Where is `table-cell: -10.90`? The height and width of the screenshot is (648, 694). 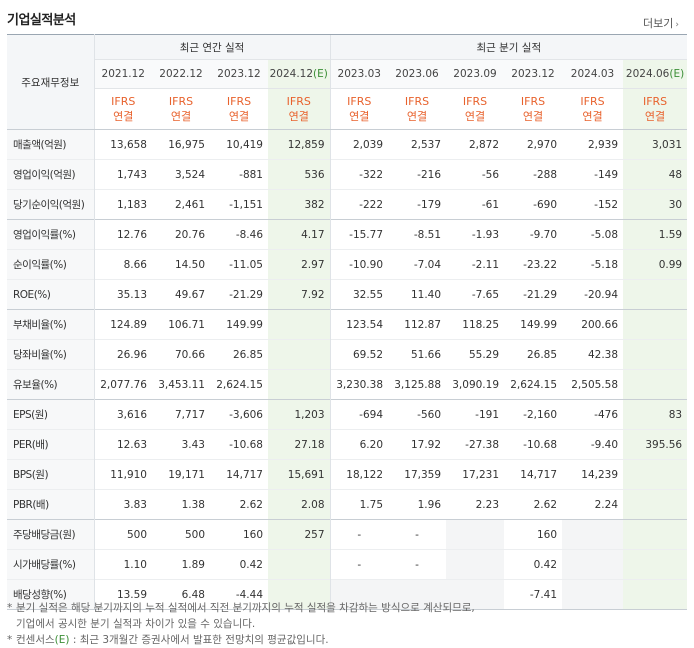
table-cell: -10.90 is located at coordinates (359, 264).